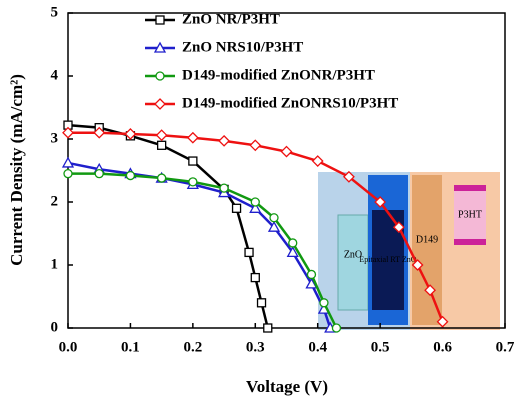  I want to click on x-tick-label: 0.3, so click(255, 347).